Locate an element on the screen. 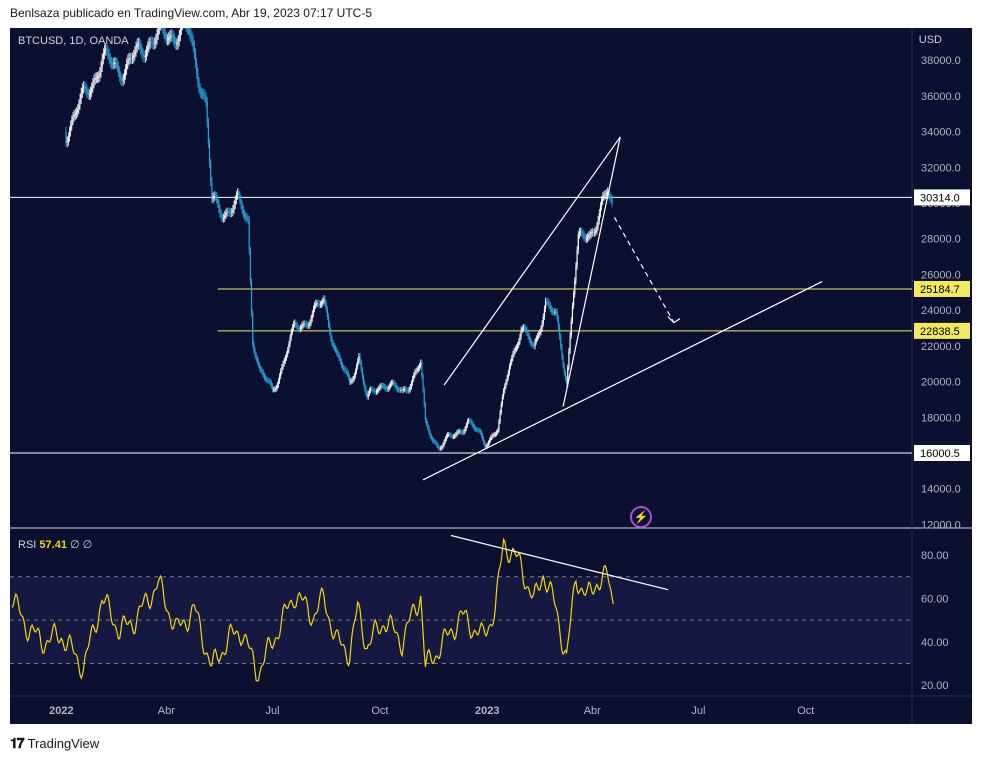 The width and height of the screenshot is (982, 759). symbol-legend: BTCUSD, 1D, OANDA is located at coordinates (73, 41).